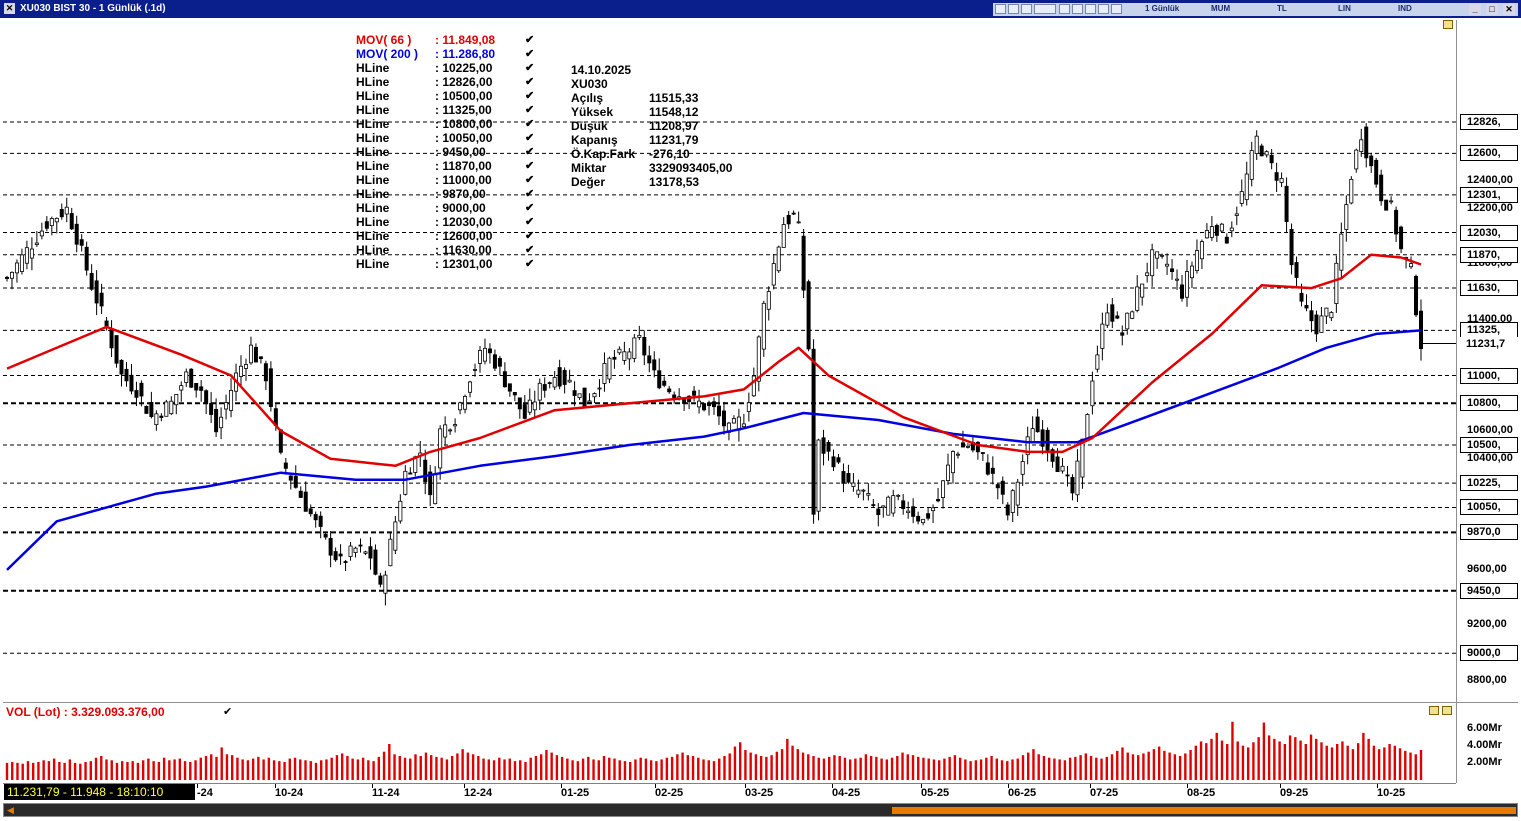  Describe the element at coordinates (575, 793) in the screenshot. I see `date-tick-label: 01-25` at that location.